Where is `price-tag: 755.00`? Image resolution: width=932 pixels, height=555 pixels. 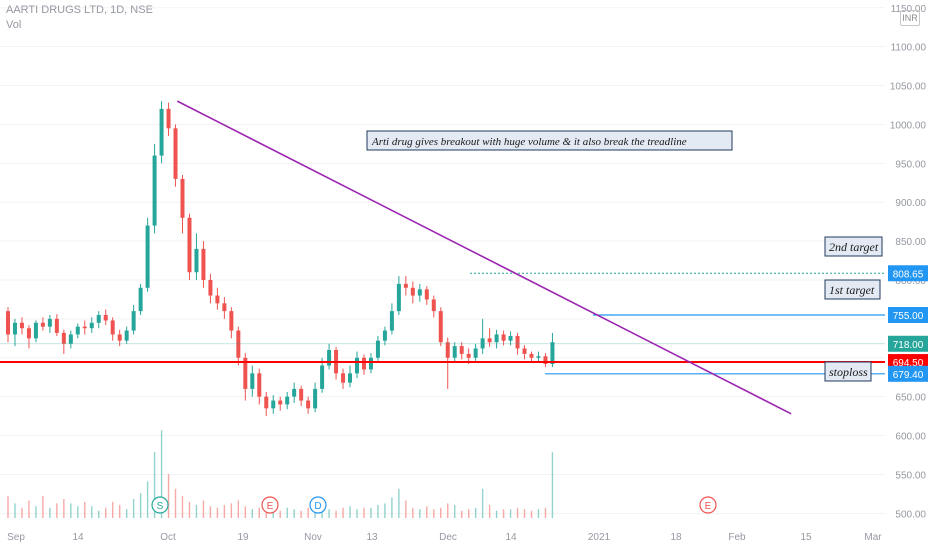 price-tag: 755.00 is located at coordinates (908, 315).